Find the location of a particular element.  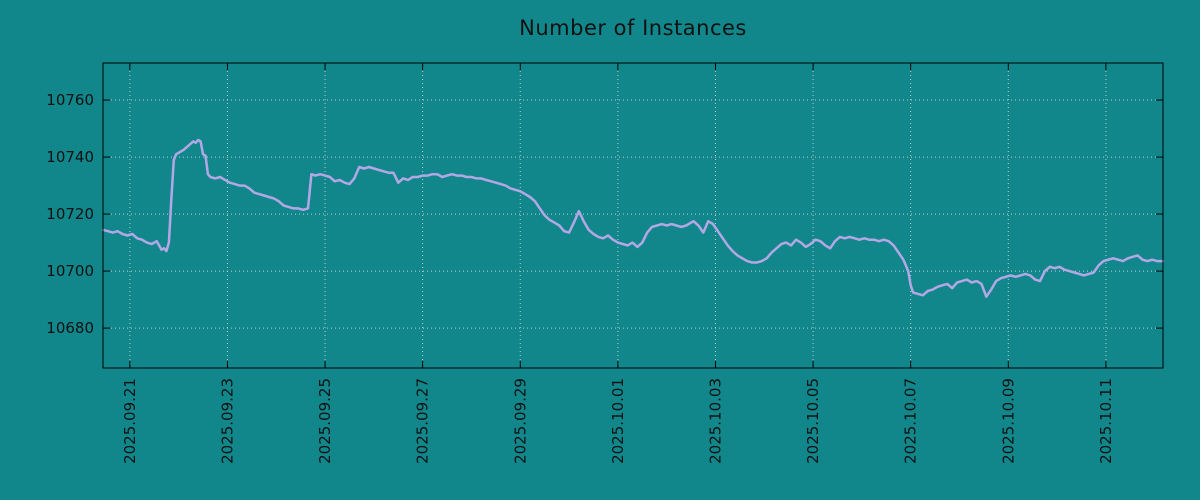

x-axis-label: 2025.09.23 is located at coordinates (227, 421).